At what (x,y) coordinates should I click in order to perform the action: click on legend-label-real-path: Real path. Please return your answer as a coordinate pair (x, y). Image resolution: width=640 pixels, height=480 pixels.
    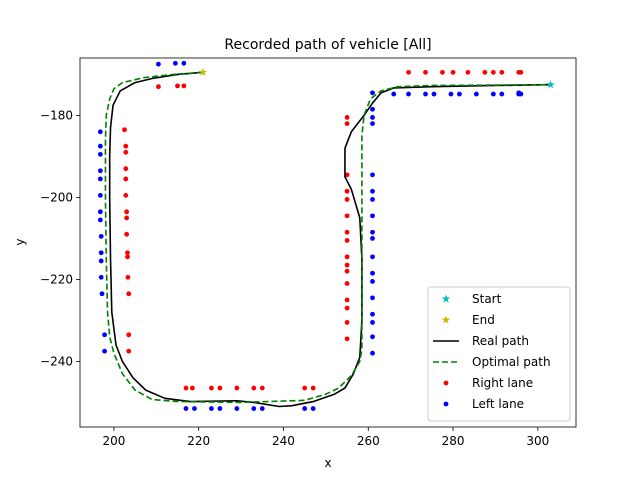
    Looking at the image, I should click on (500, 341).